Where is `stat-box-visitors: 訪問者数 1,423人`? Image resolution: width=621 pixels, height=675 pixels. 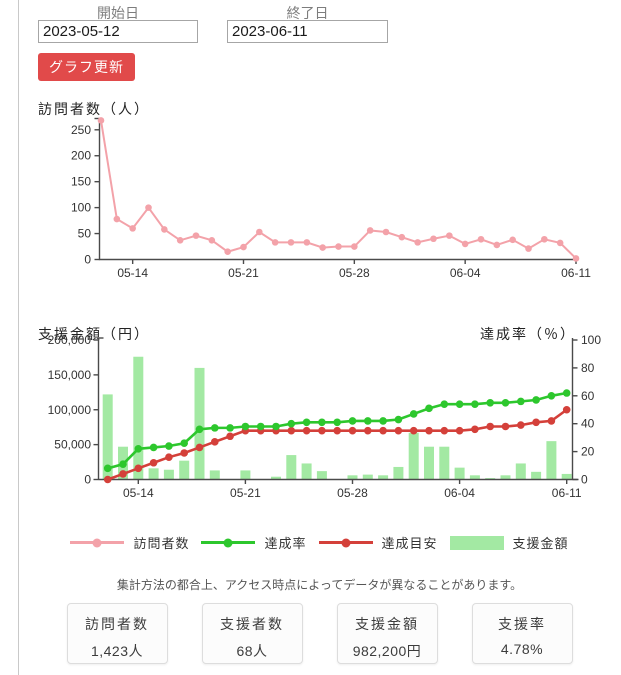 stat-box-visitors: 訪問者数 1,423人 is located at coordinates (117, 633).